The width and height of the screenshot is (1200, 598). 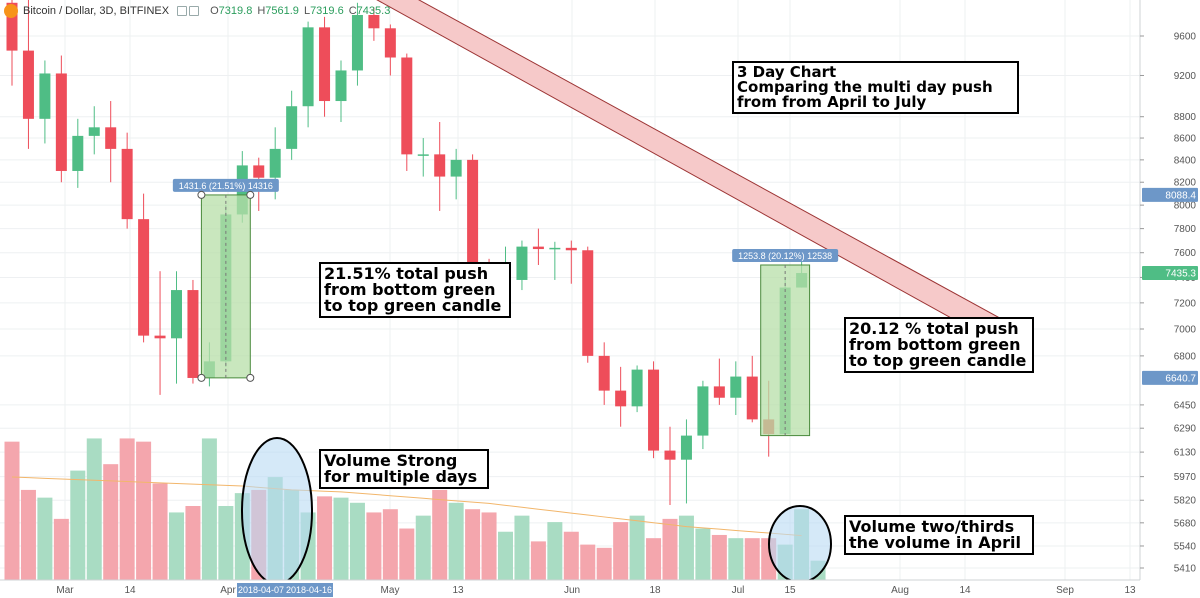 I want to click on price-tick-label: 5540, so click(x=1185, y=546).